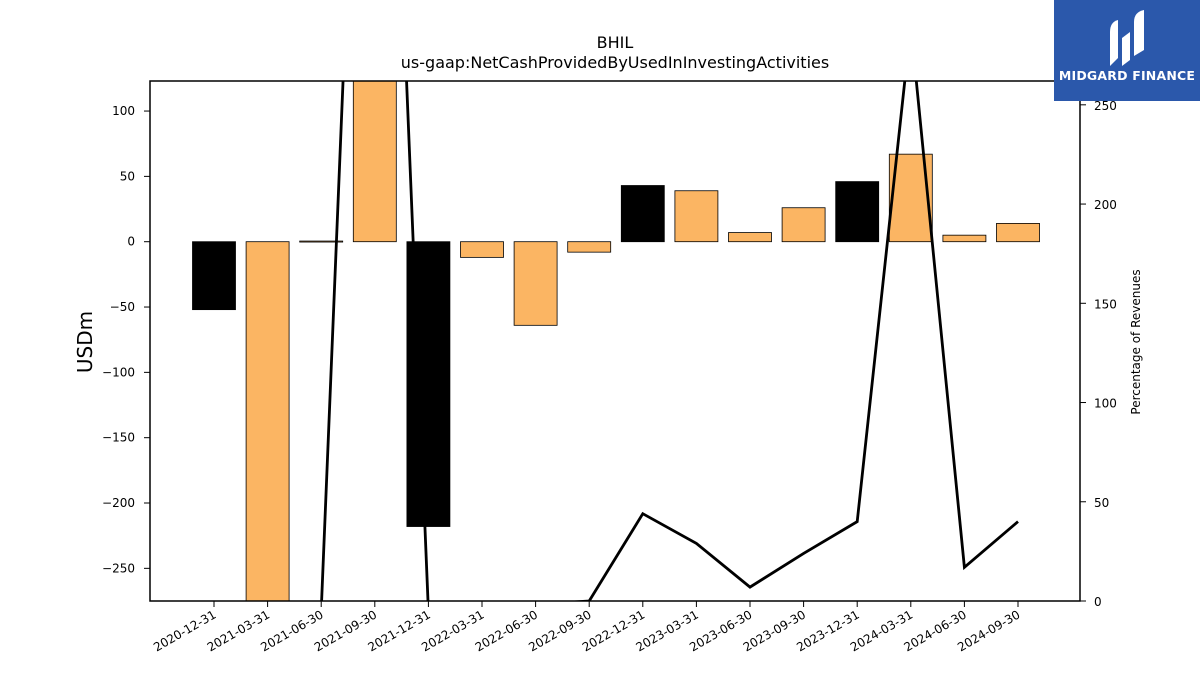  Describe the element at coordinates (1127, 38) in the screenshot. I see `logo-mark-icon` at that location.